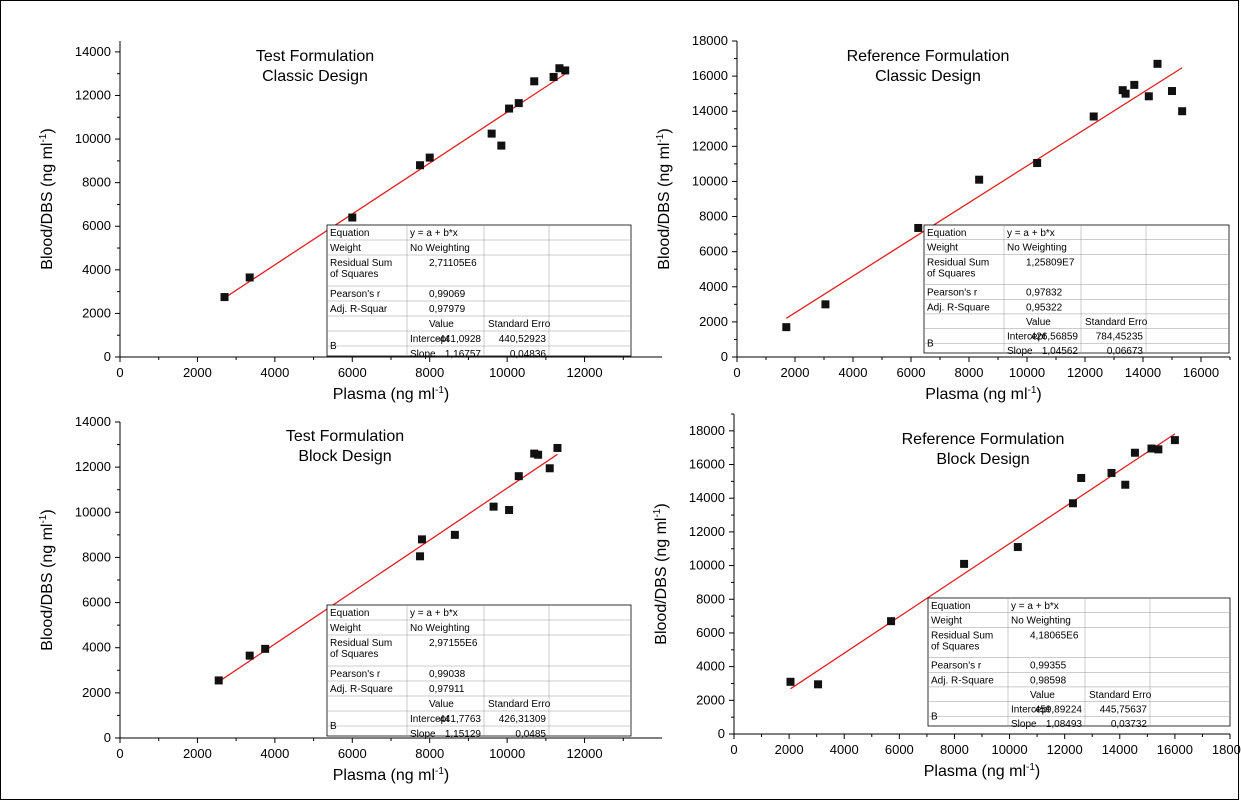 This screenshot has height=802, width=1241. Describe the element at coordinates (983, 439) in the screenshot. I see `chart-title-line-1: Reference Formulation` at that location.